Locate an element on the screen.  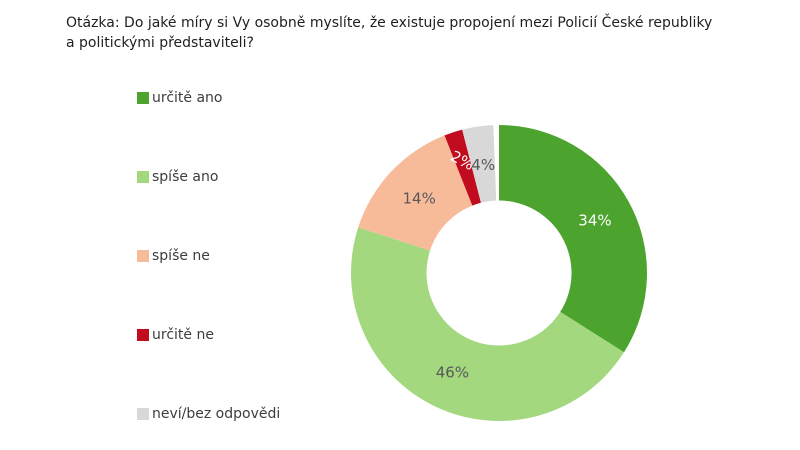
legend-item-label: určitě ne is located at coordinates (183, 335).